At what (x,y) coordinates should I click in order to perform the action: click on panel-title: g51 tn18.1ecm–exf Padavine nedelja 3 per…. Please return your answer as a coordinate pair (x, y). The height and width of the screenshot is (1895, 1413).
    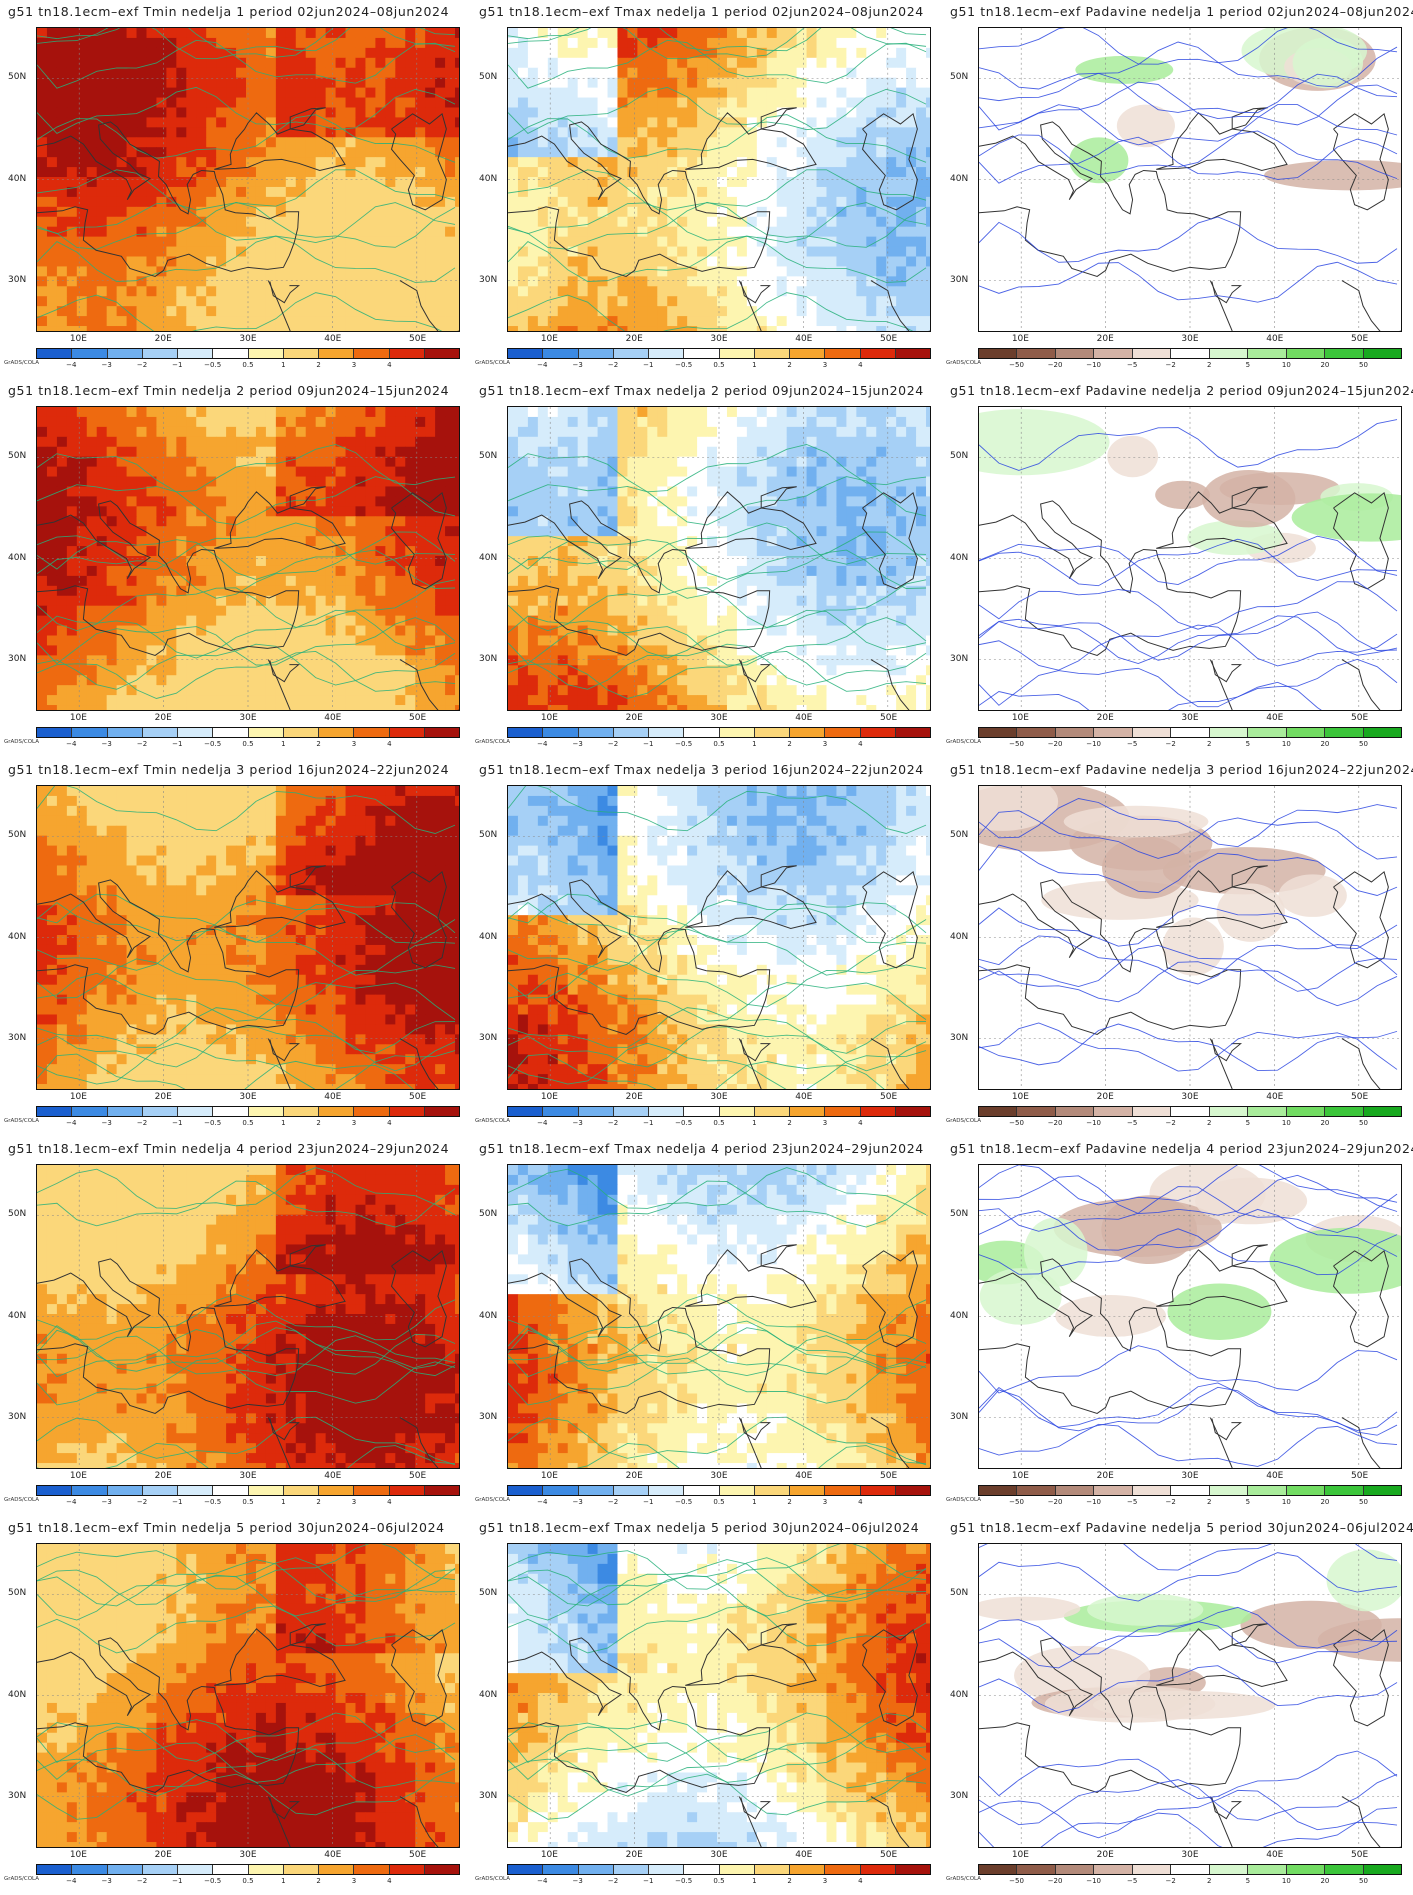
    Looking at the image, I should click on (1181, 769).